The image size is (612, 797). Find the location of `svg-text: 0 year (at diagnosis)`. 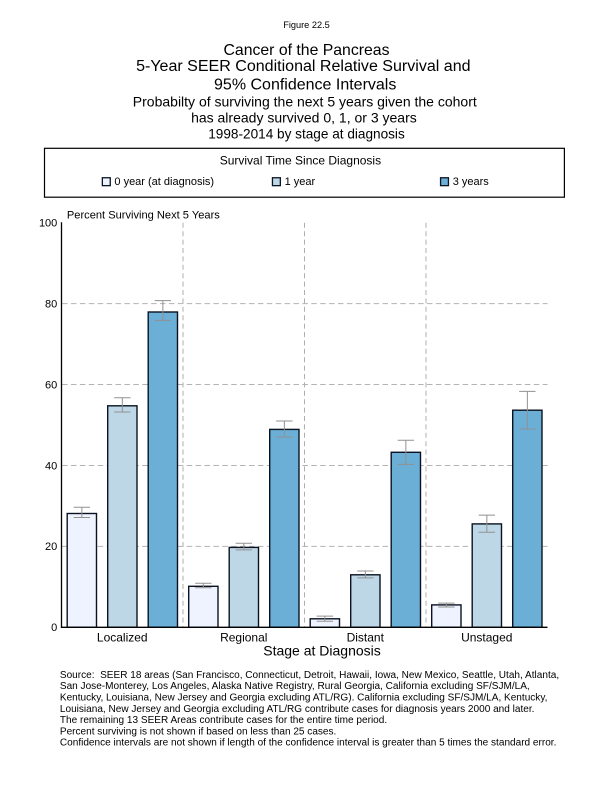

svg-text: 0 year (at diagnosis) is located at coordinates (164, 182).